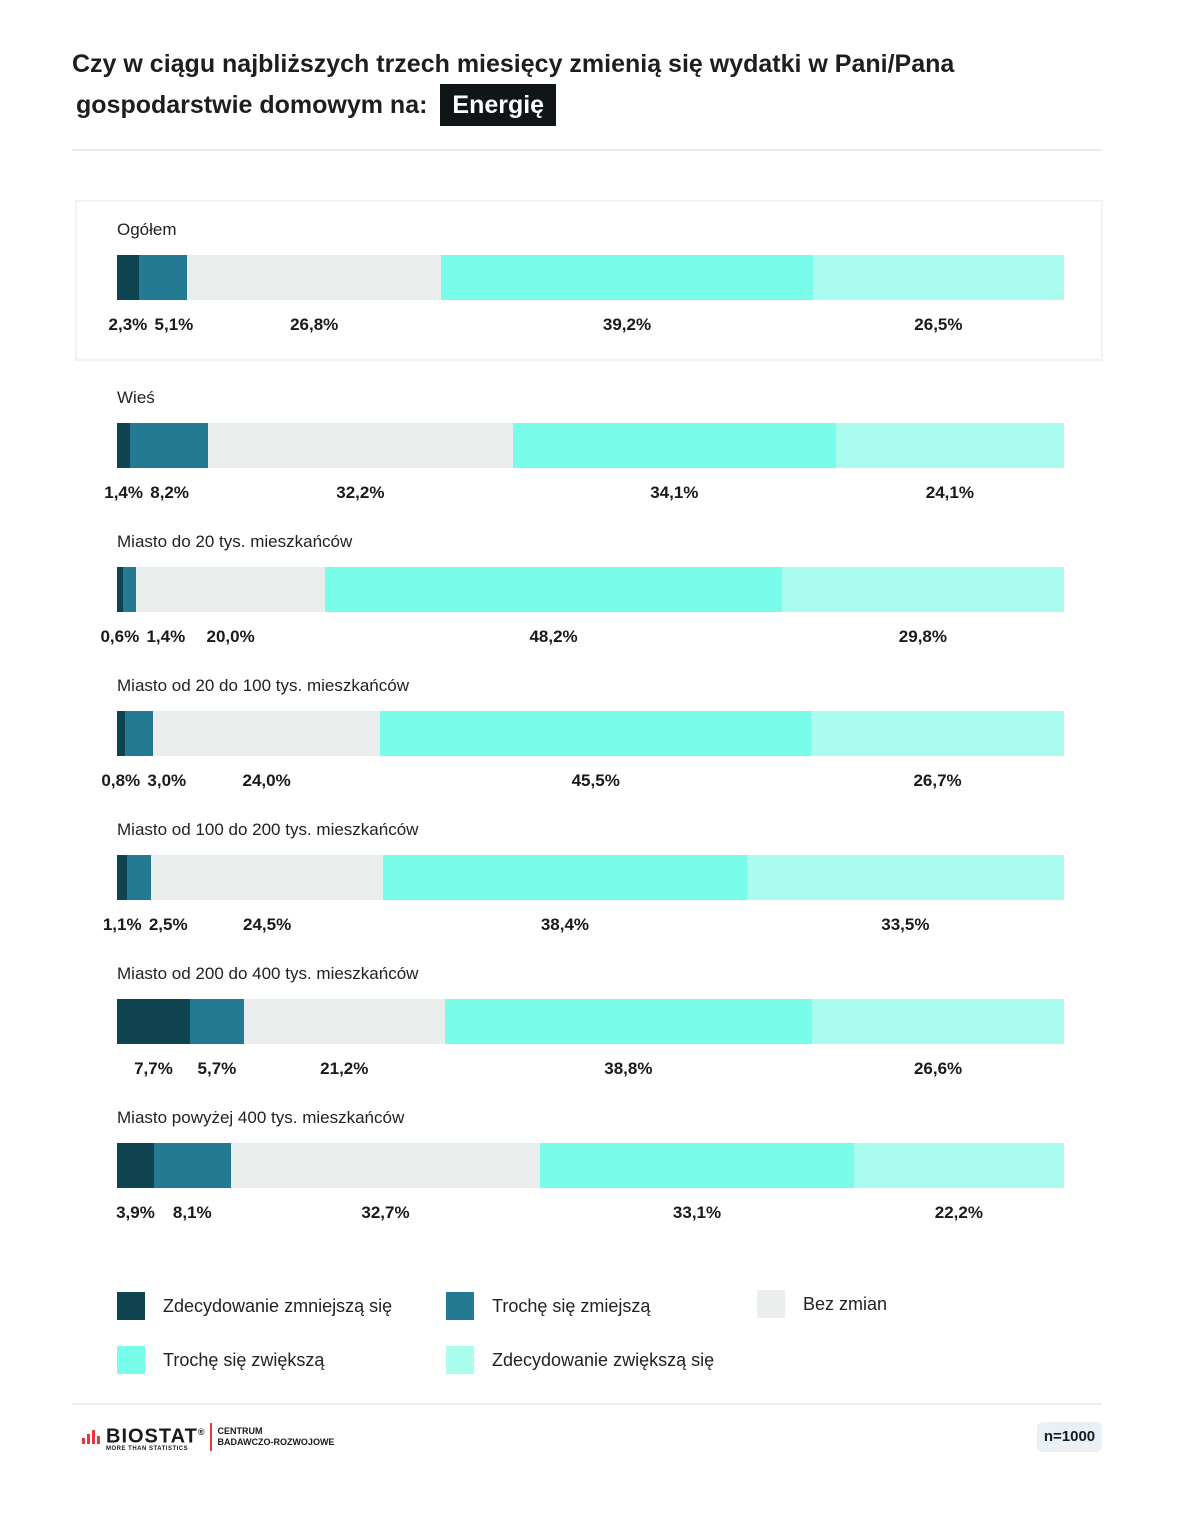 This screenshot has width=1191, height=1525. I want to click on logo-name: BIOSTAT, so click(152, 1436).